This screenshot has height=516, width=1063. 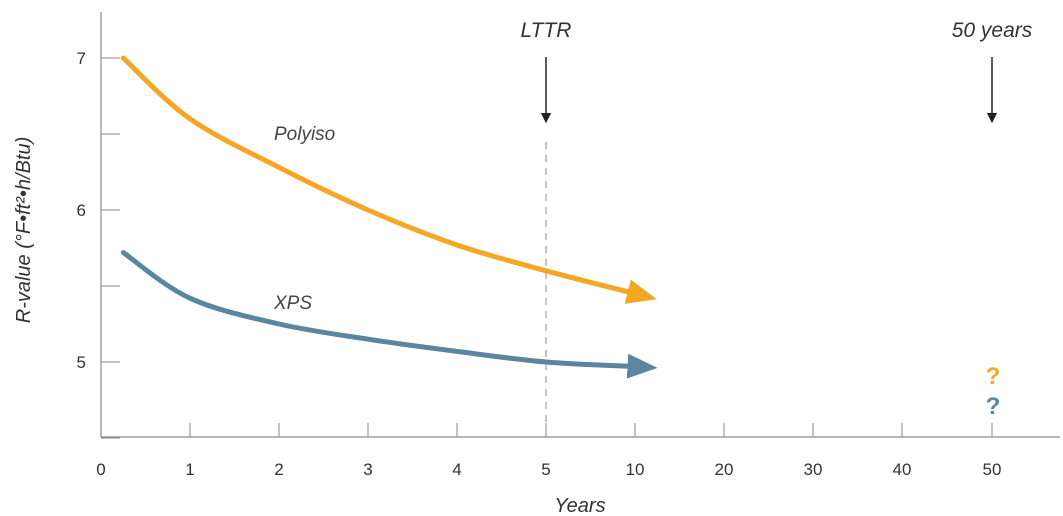 What do you see at coordinates (993, 406) in the screenshot?
I see `xps-unknown-marker: ?` at bounding box center [993, 406].